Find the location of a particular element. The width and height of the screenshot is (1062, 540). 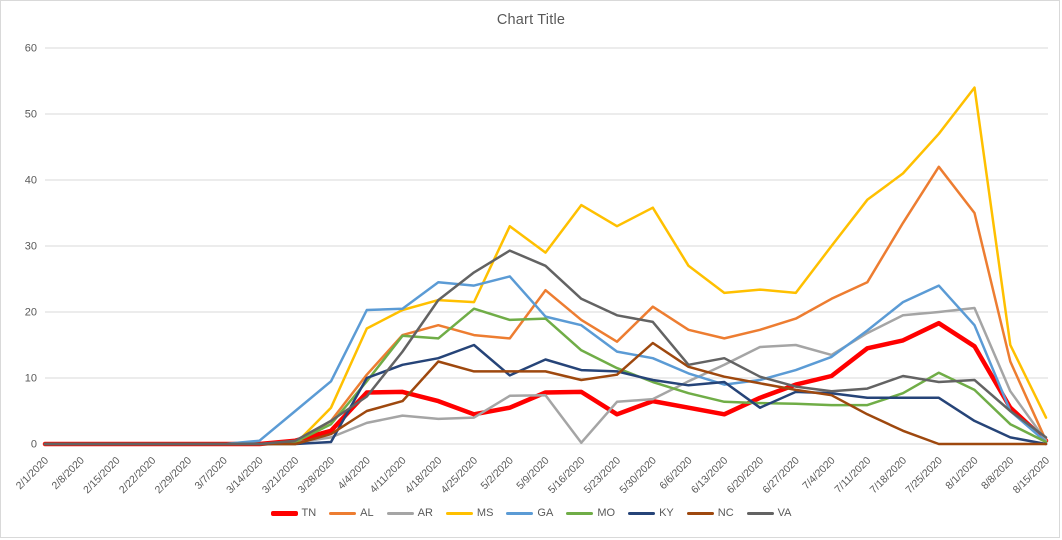

x-axis-tick-label: 8/15/2020 is located at coordinates (1032, 476).